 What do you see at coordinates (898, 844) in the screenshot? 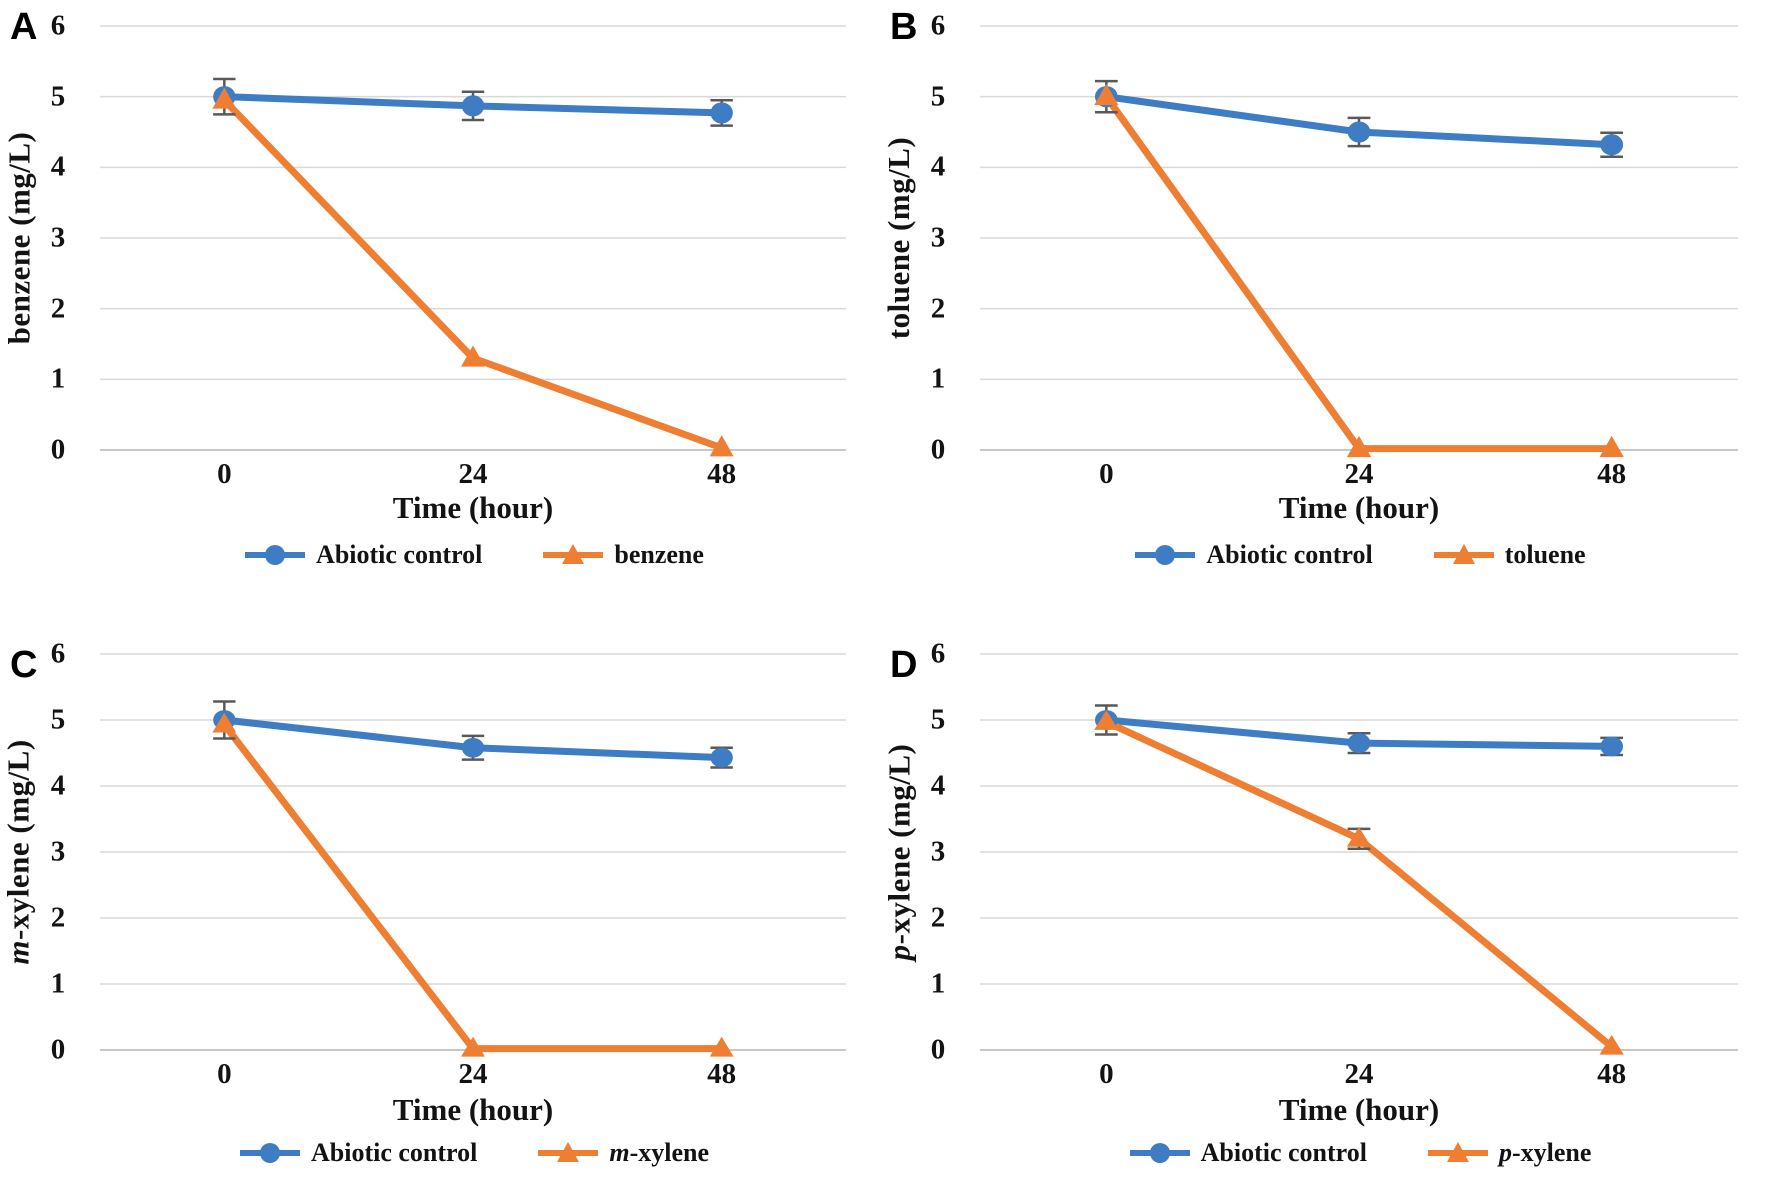
I see `y-axis-title-text: -xylene (mg/L)` at bounding box center [898, 844].